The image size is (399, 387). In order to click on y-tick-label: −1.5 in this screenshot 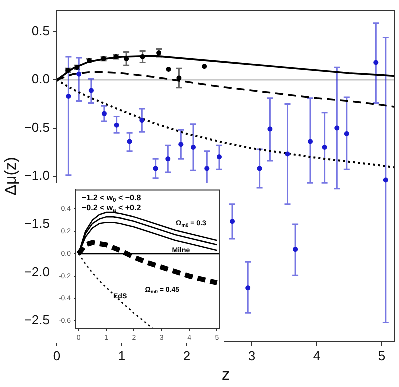, I will do `click(37, 224)`.